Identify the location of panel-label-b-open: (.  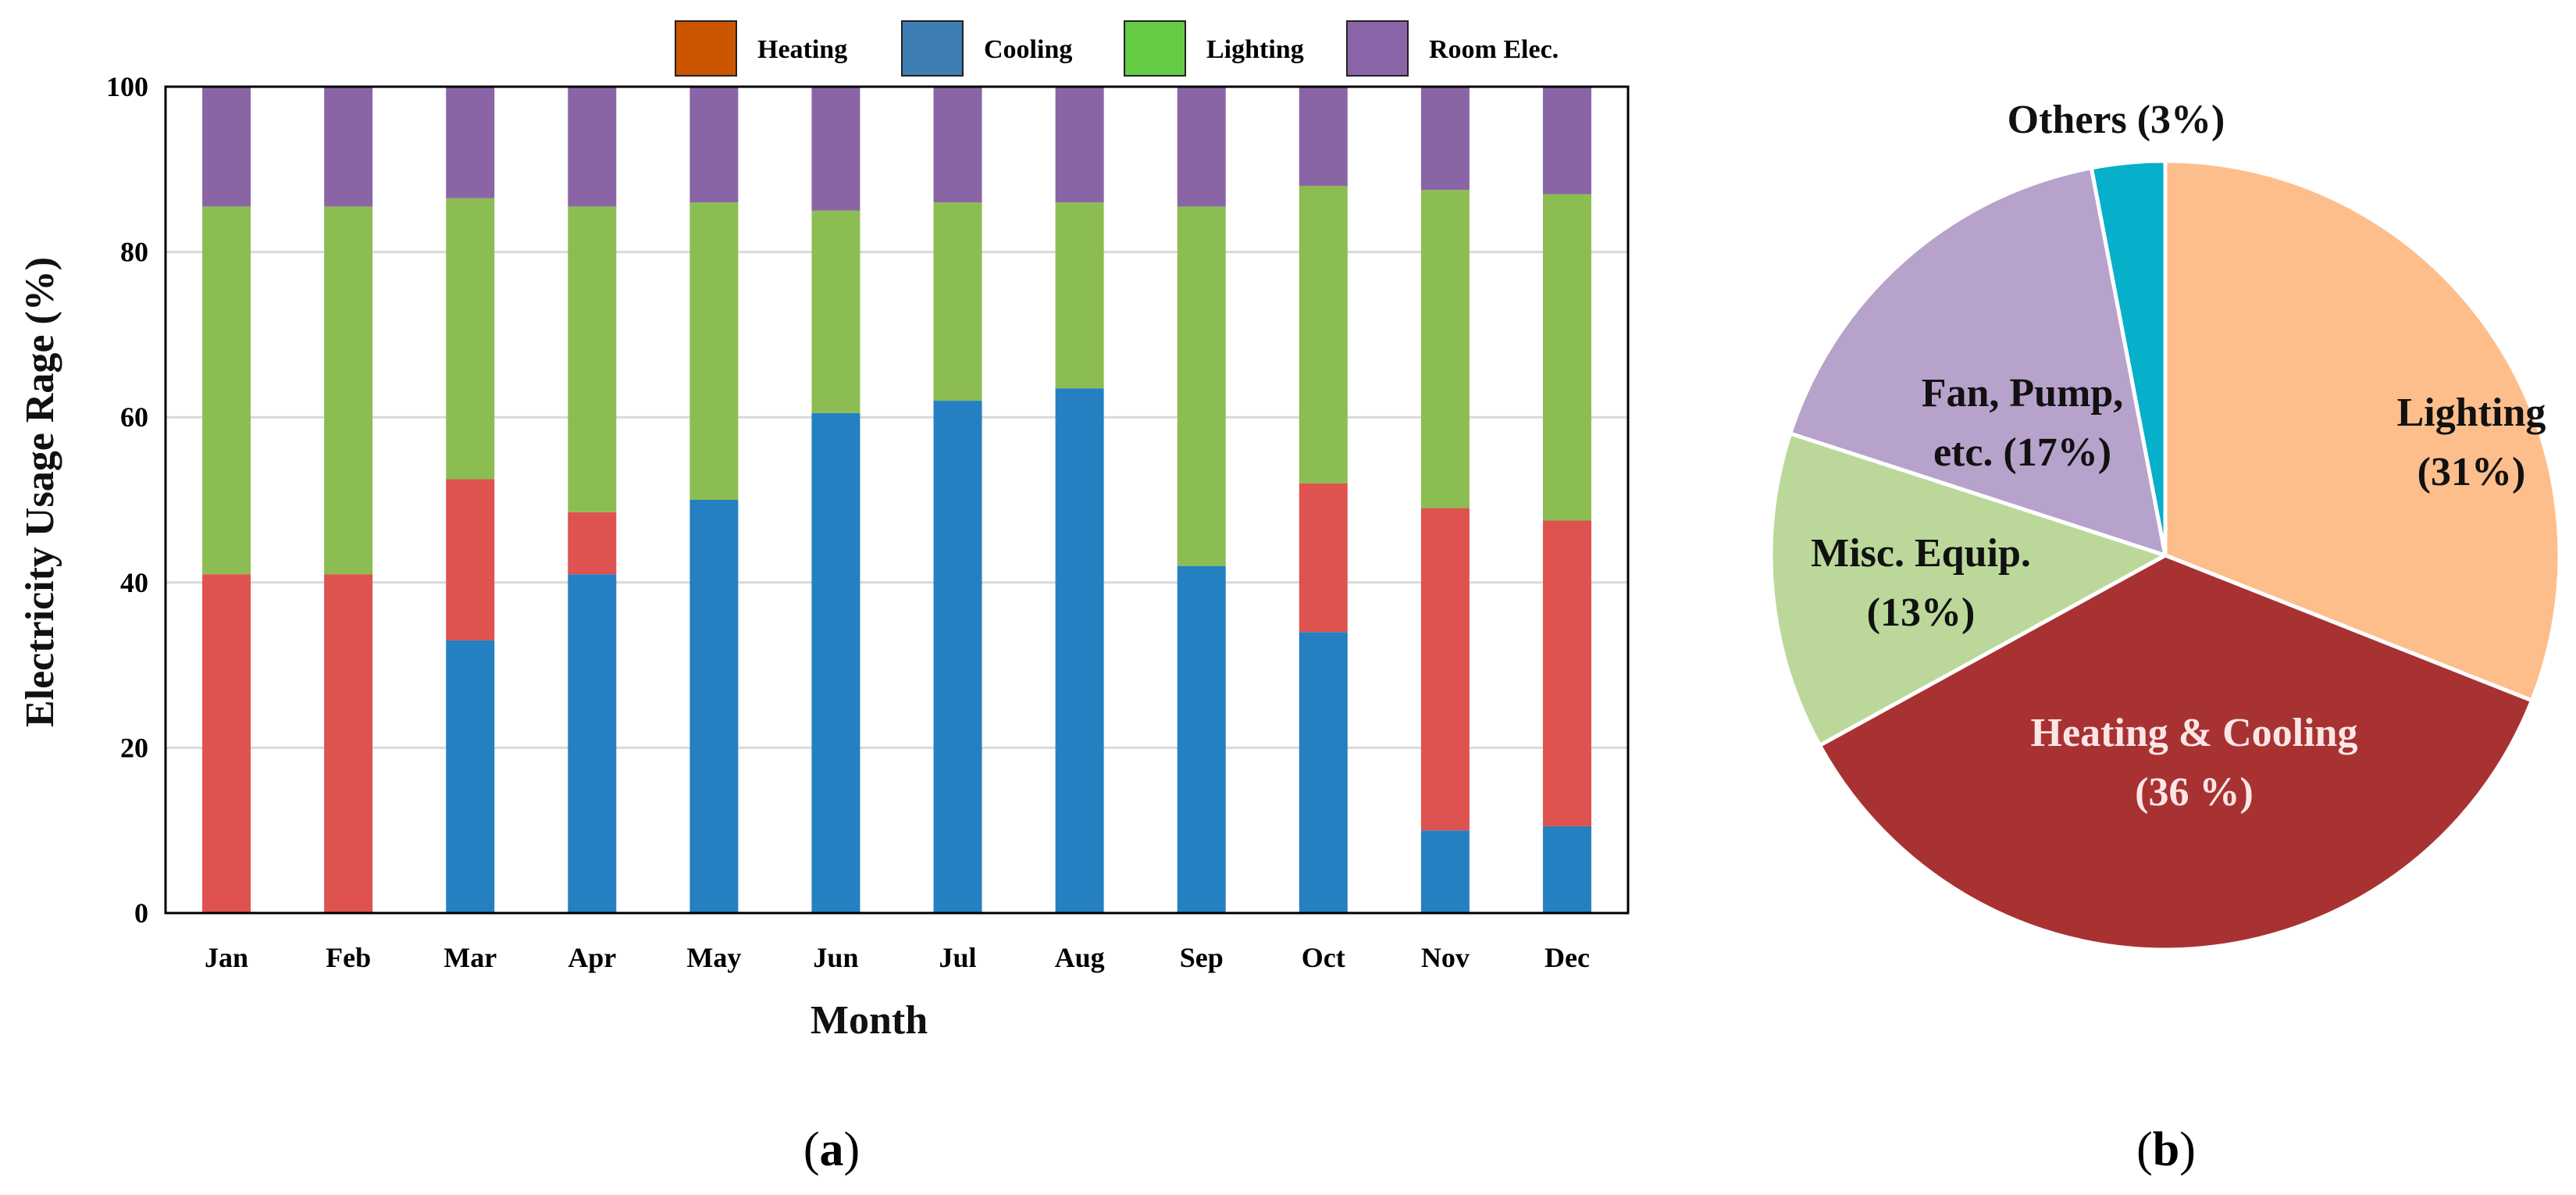
(2144, 1149).